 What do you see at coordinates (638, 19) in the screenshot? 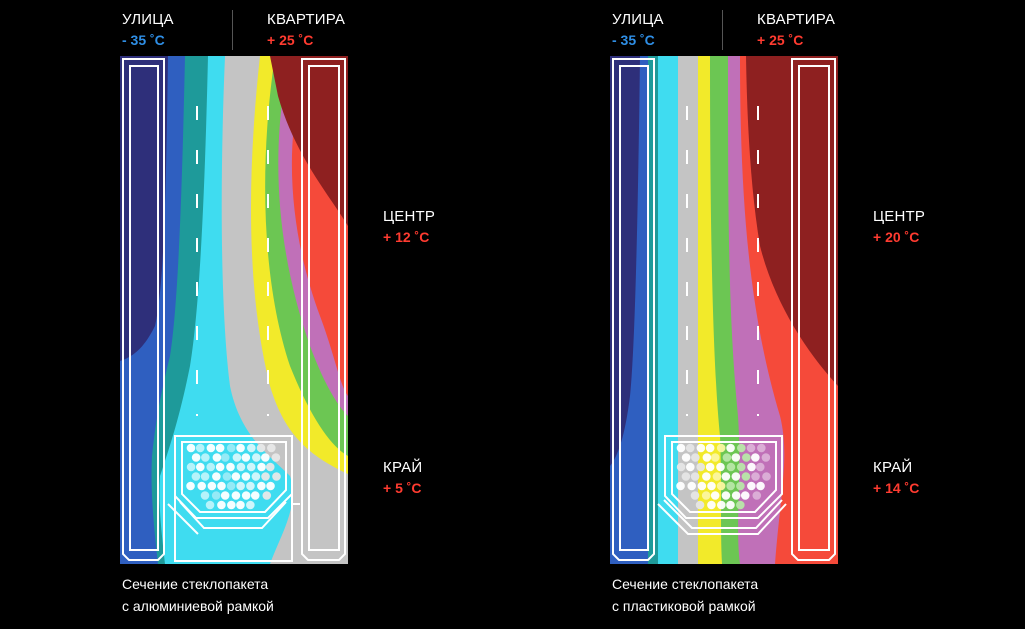
I see `outside-label: УЛИЦА` at bounding box center [638, 19].